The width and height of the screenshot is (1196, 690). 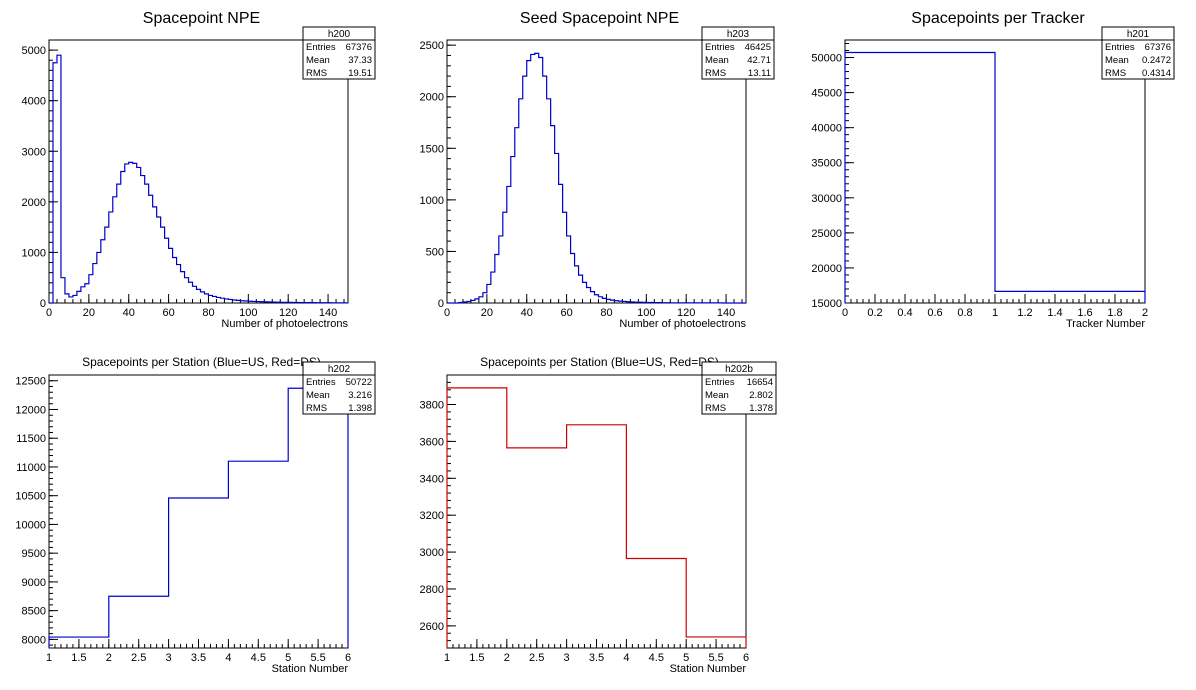 What do you see at coordinates (758, 47) in the screenshot?
I see `stats-row-value: 46425` at bounding box center [758, 47].